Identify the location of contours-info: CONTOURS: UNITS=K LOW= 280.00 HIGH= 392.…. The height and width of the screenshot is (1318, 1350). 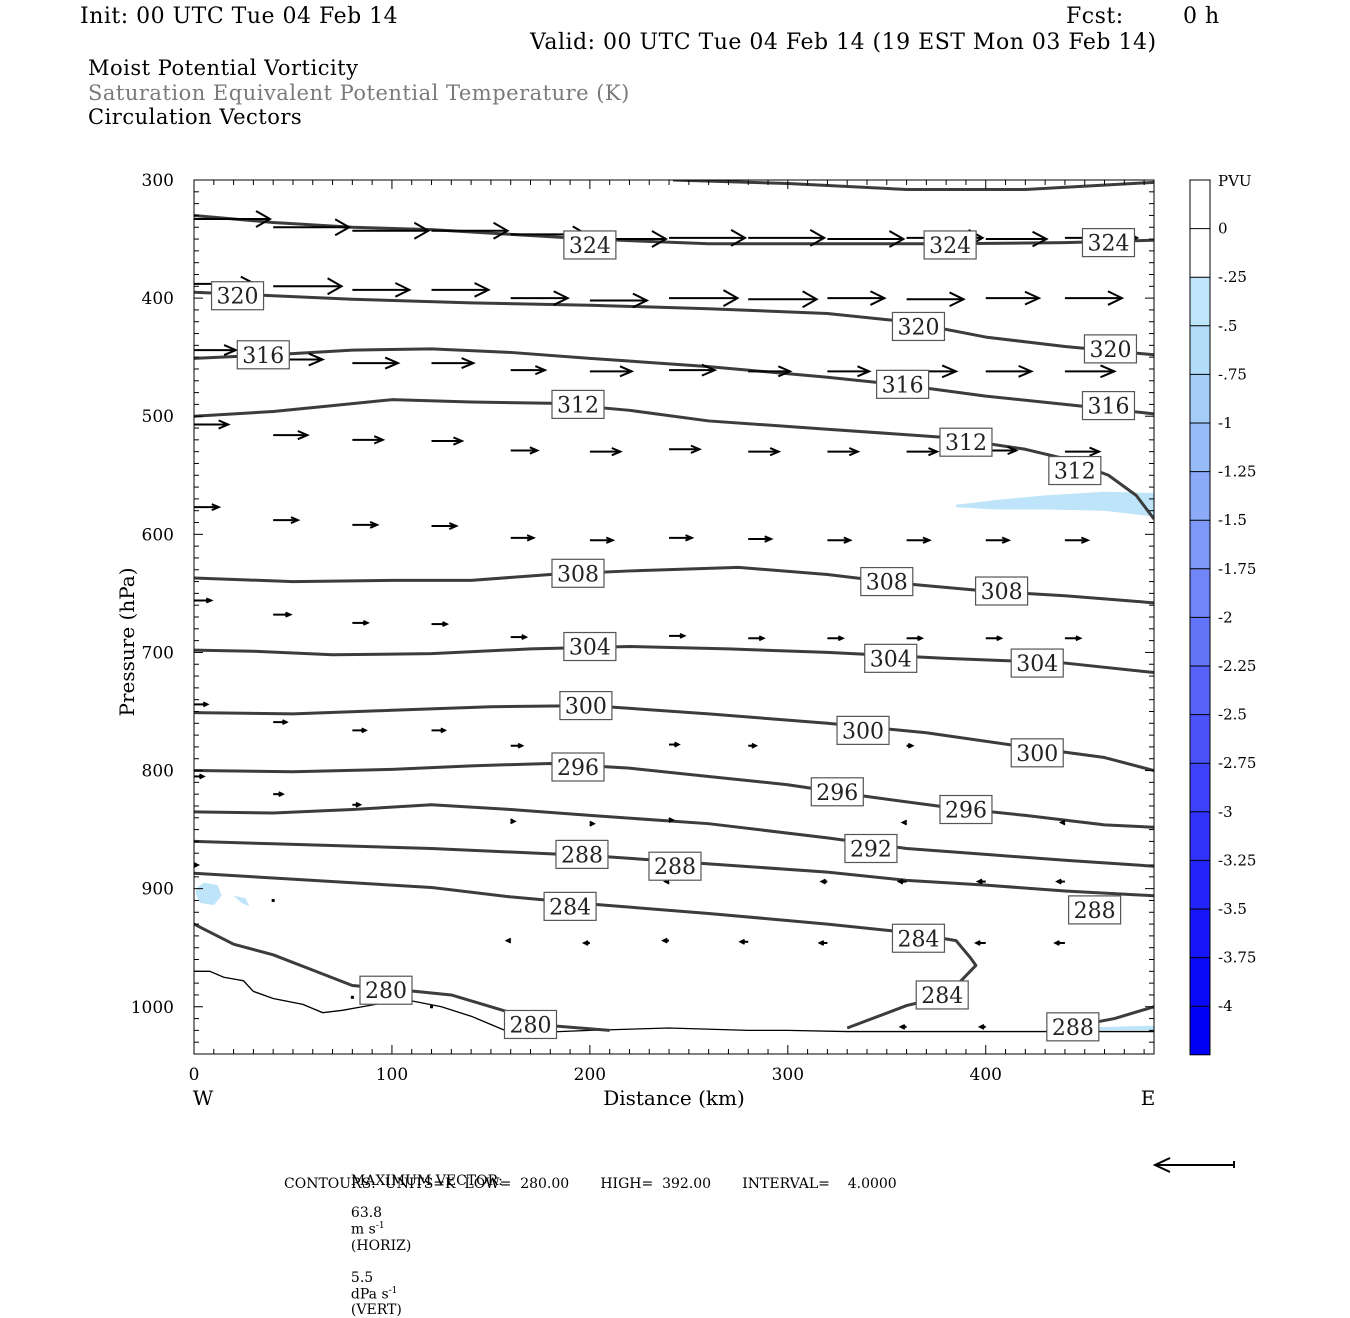
(590, 1184).